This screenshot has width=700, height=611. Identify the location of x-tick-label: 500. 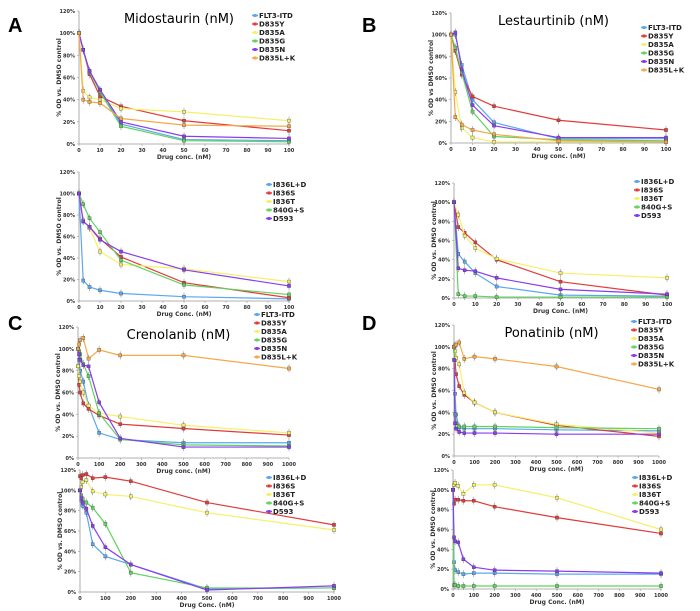
(207, 599).